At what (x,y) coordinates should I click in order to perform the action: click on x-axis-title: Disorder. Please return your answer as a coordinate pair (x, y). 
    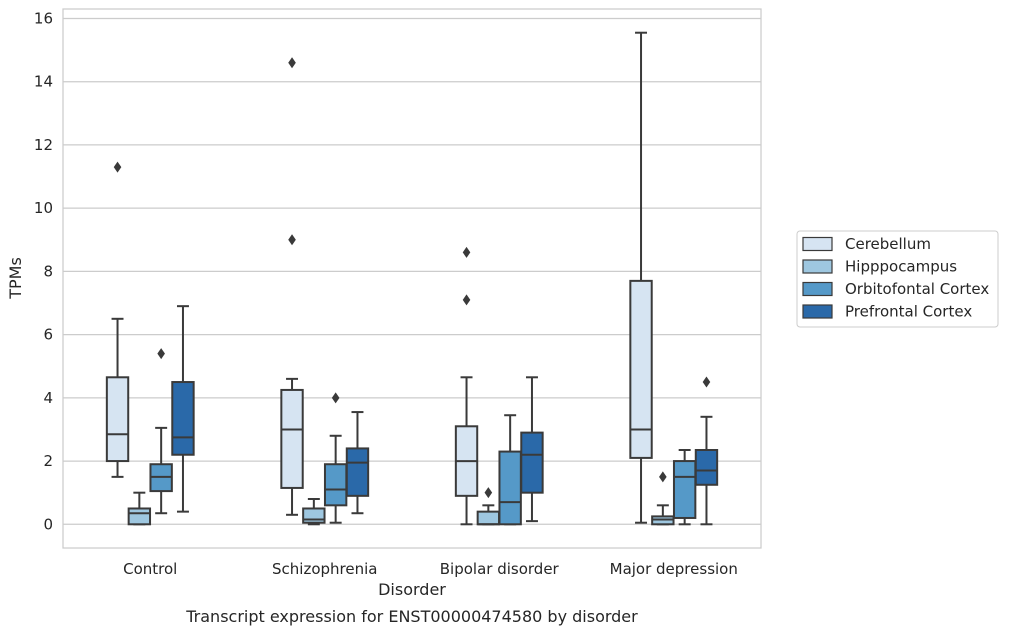
    Looking at the image, I should click on (412, 589).